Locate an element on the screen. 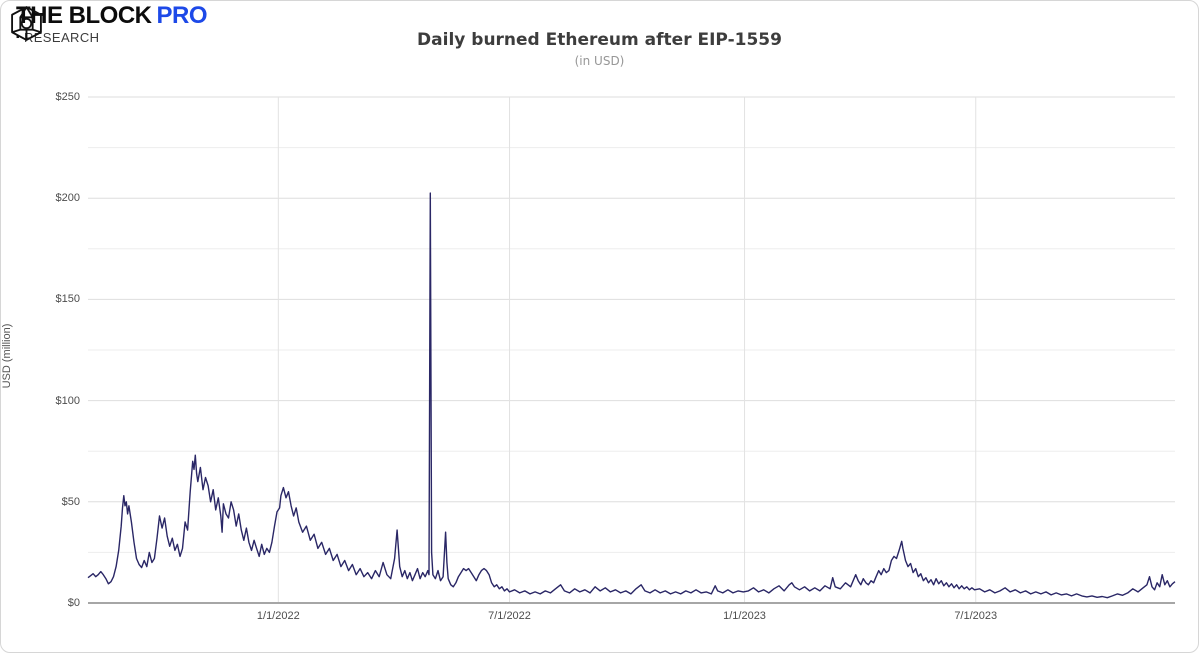 The width and height of the screenshot is (1199, 653). y-tick-label: $250 is located at coordinates (67, 97).